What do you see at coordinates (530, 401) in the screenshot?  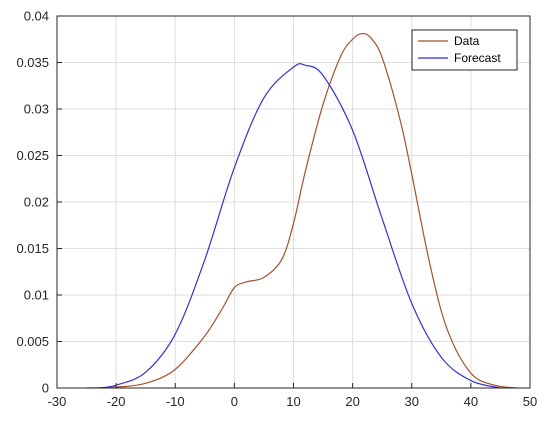 I see `x-tick-label: 50` at bounding box center [530, 401].